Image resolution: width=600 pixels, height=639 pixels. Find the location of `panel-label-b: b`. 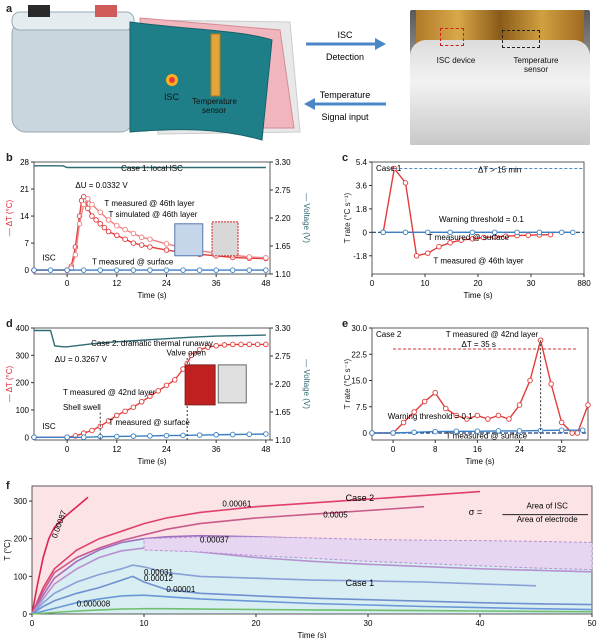

panel-label-b: b is located at coordinates (9, 158).